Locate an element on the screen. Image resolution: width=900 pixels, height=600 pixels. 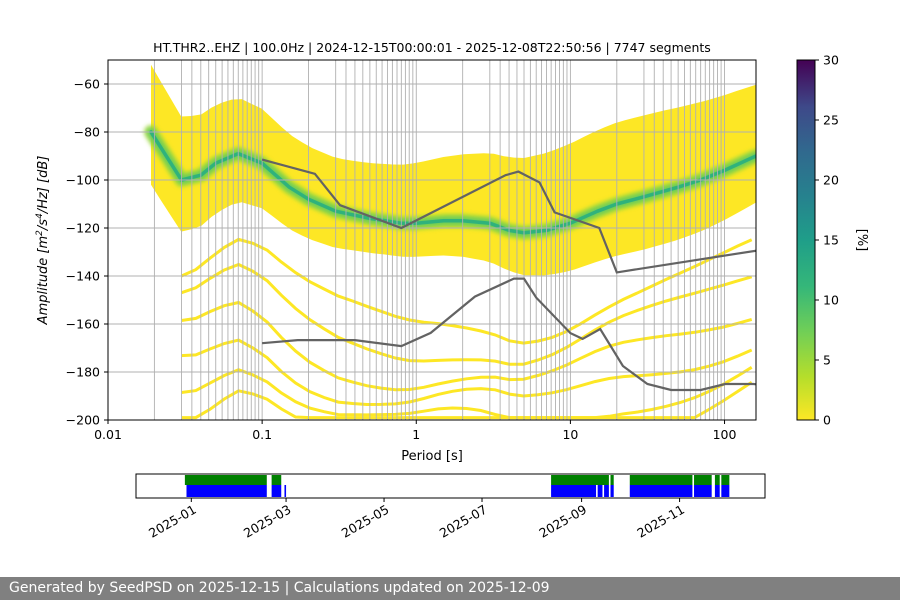
timeline-tick-label: 2025-07 is located at coordinates (463, 521).